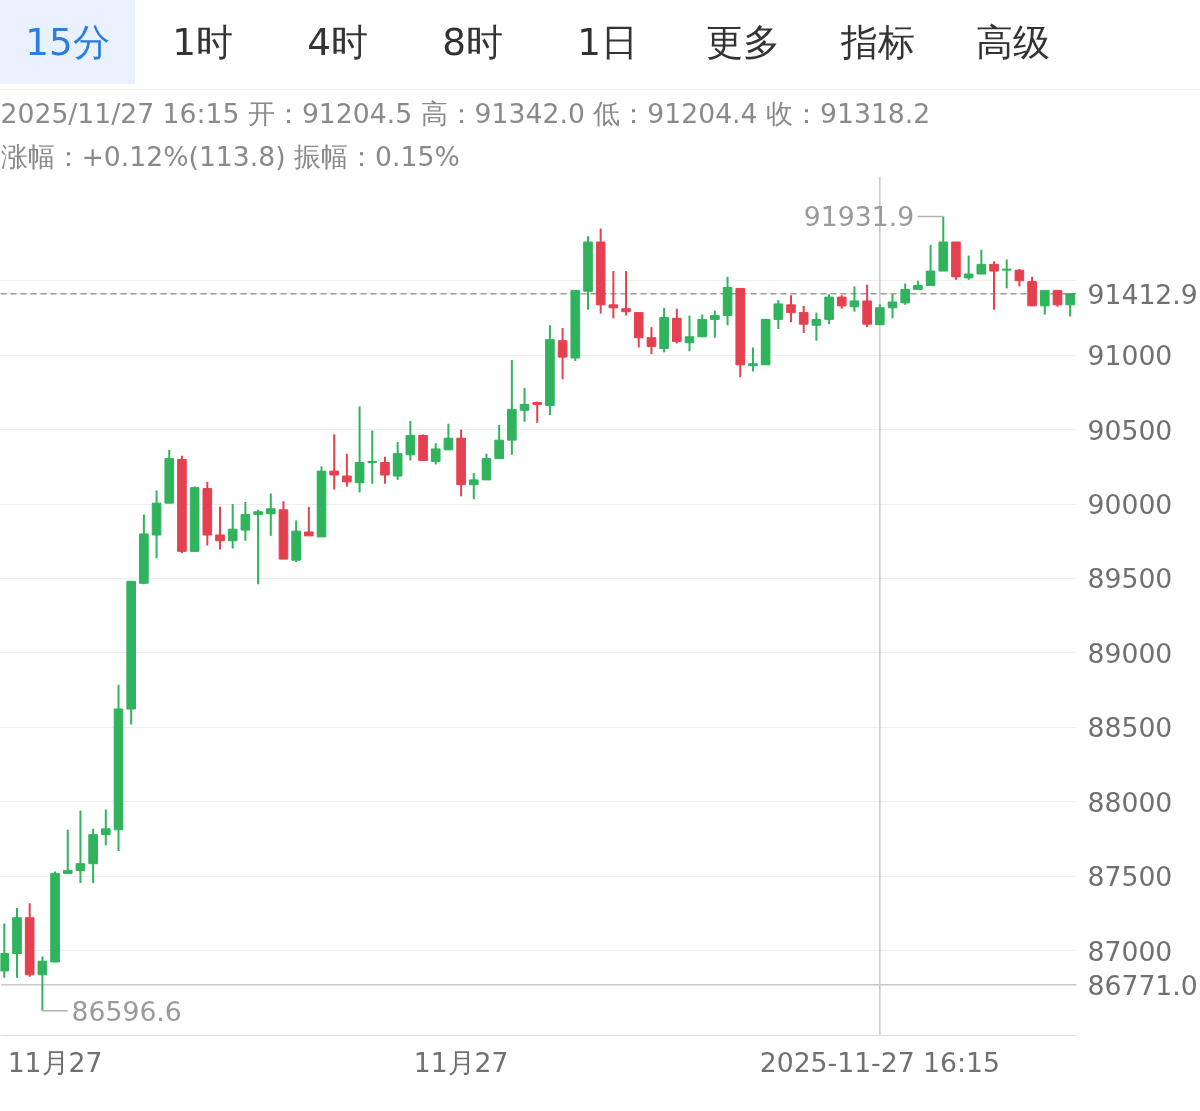 This screenshot has width=1200, height=1111. What do you see at coordinates (1130, 728) in the screenshot?
I see `y-tick-label: 88500` at bounding box center [1130, 728].